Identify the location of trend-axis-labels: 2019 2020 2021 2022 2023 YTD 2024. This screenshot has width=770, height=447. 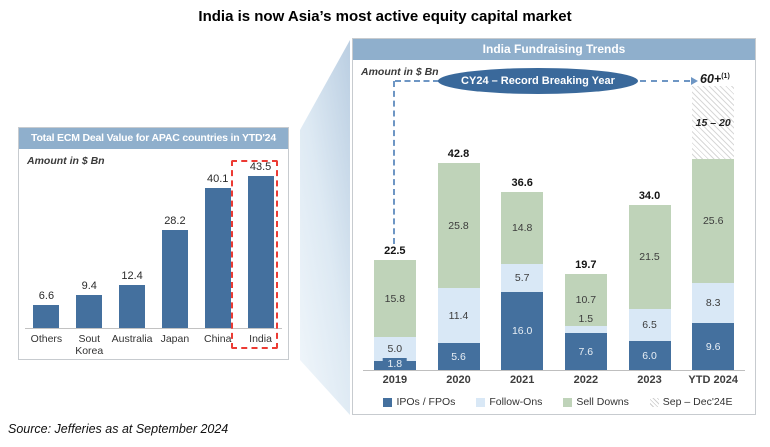
(554, 382).